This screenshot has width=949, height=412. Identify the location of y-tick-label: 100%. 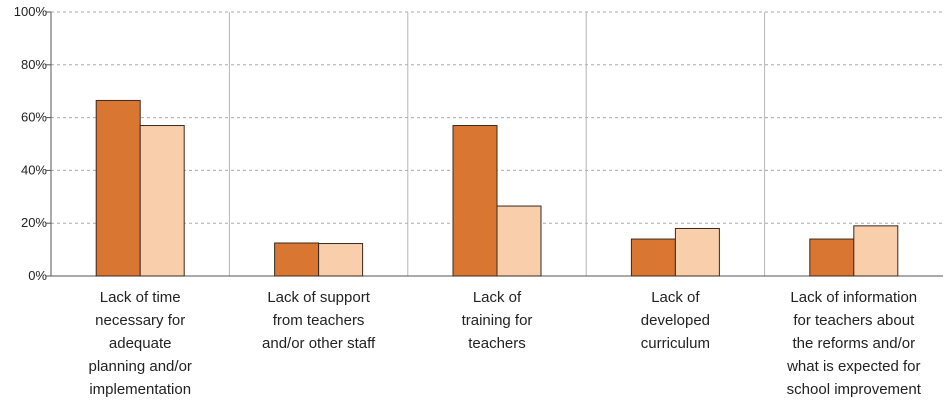
(31, 11).